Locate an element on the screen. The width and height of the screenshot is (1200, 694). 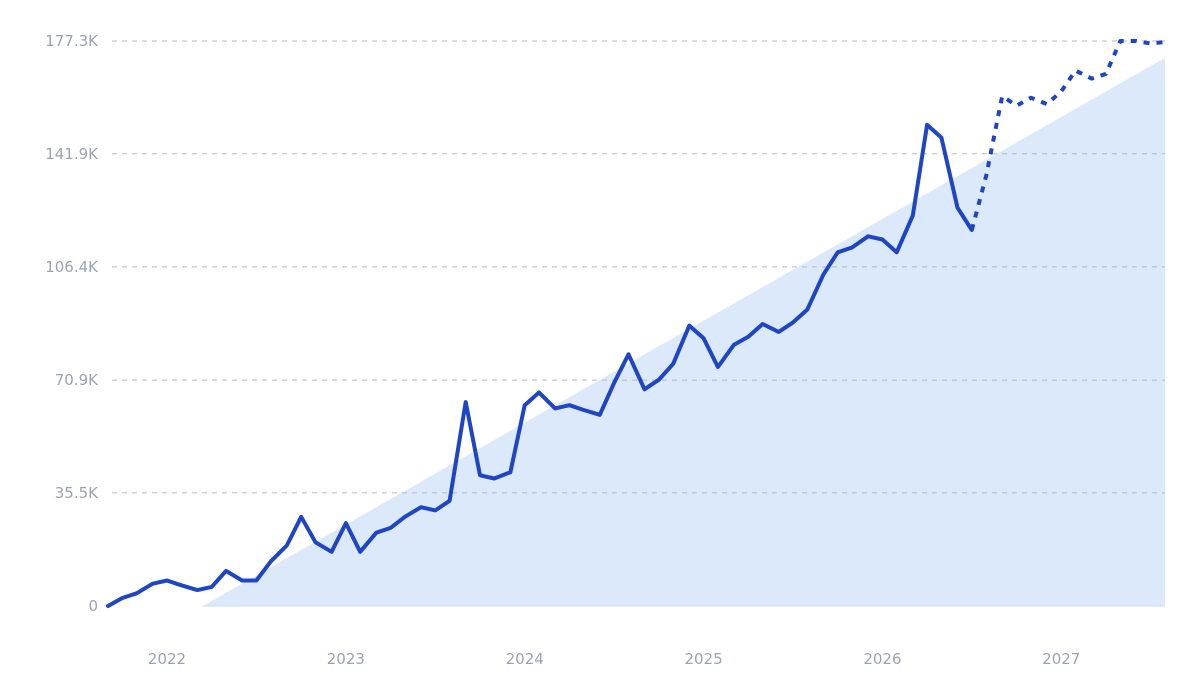
x-tick-label: 2024 is located at coordinates (525, 659).